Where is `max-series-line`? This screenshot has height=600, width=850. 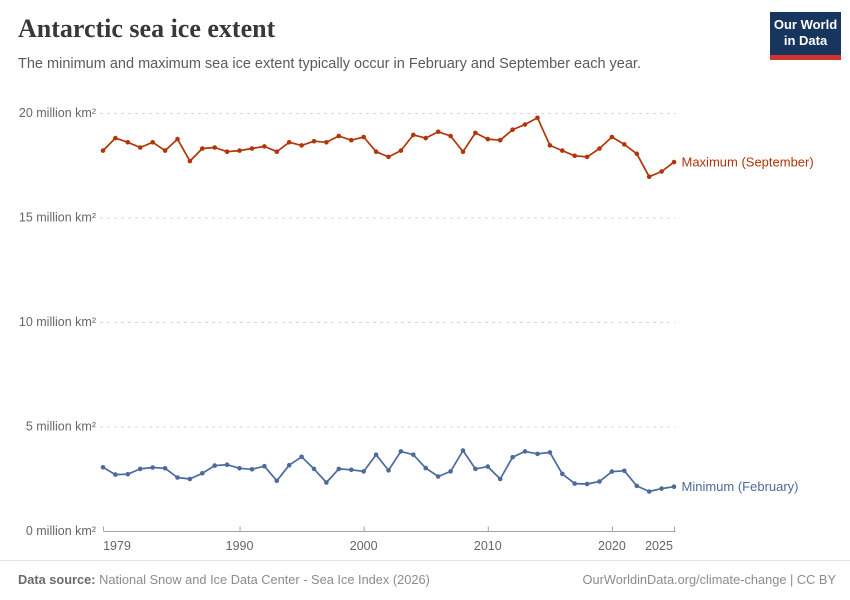
max-series-line is located at coordinates (388, 147).